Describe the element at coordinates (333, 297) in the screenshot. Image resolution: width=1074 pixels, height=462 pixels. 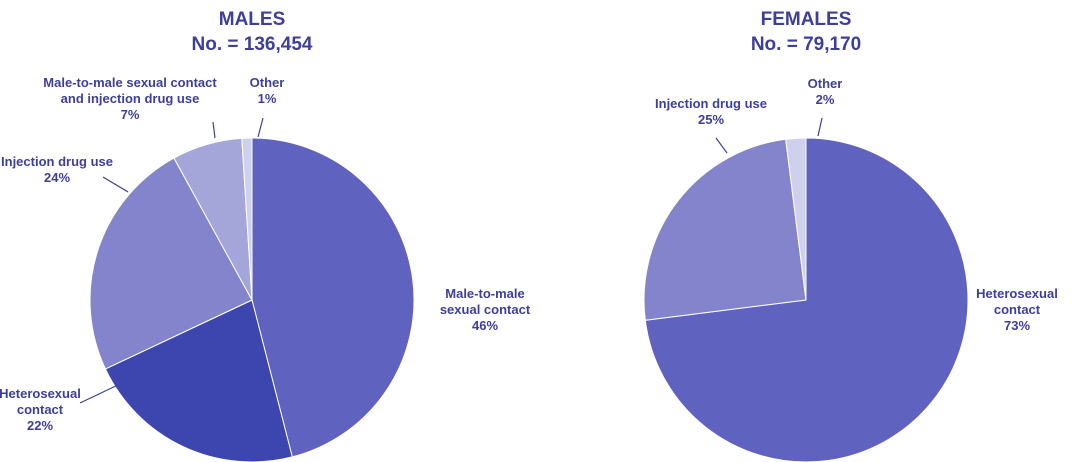
I see `males-slice-male-to-male-sexual-contact` at that location.